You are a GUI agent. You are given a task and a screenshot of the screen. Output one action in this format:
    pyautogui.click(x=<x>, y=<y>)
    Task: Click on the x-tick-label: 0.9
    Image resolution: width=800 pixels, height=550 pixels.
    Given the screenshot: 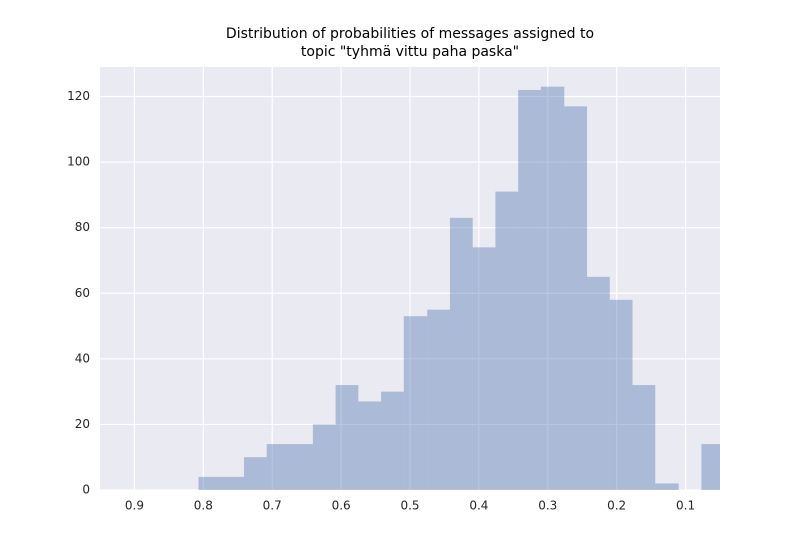 What is the action you would take?
    pyautogui.click(x=134, y=506)
    